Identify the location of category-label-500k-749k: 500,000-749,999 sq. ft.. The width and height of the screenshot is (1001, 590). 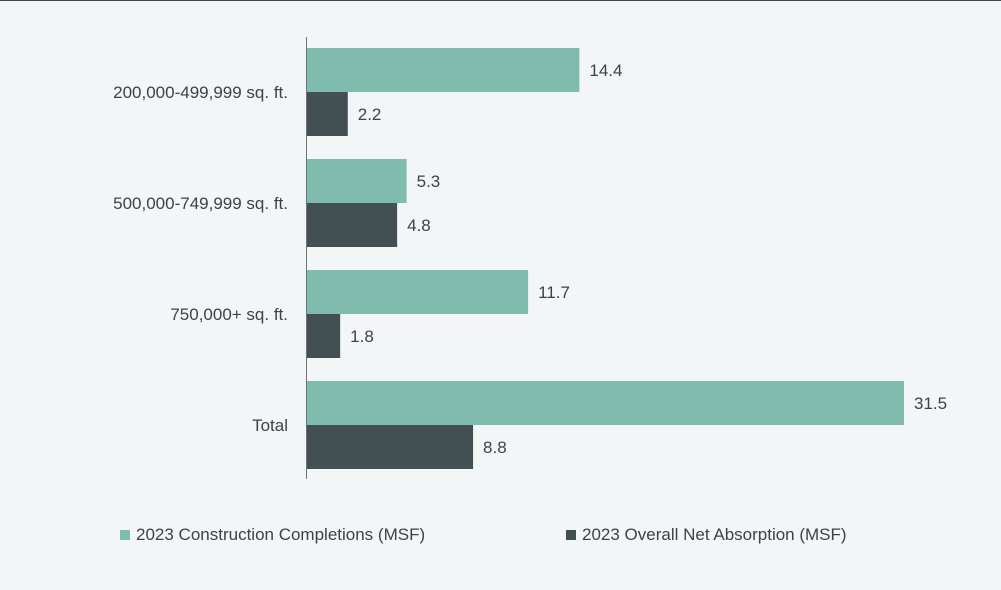
(200, 203).